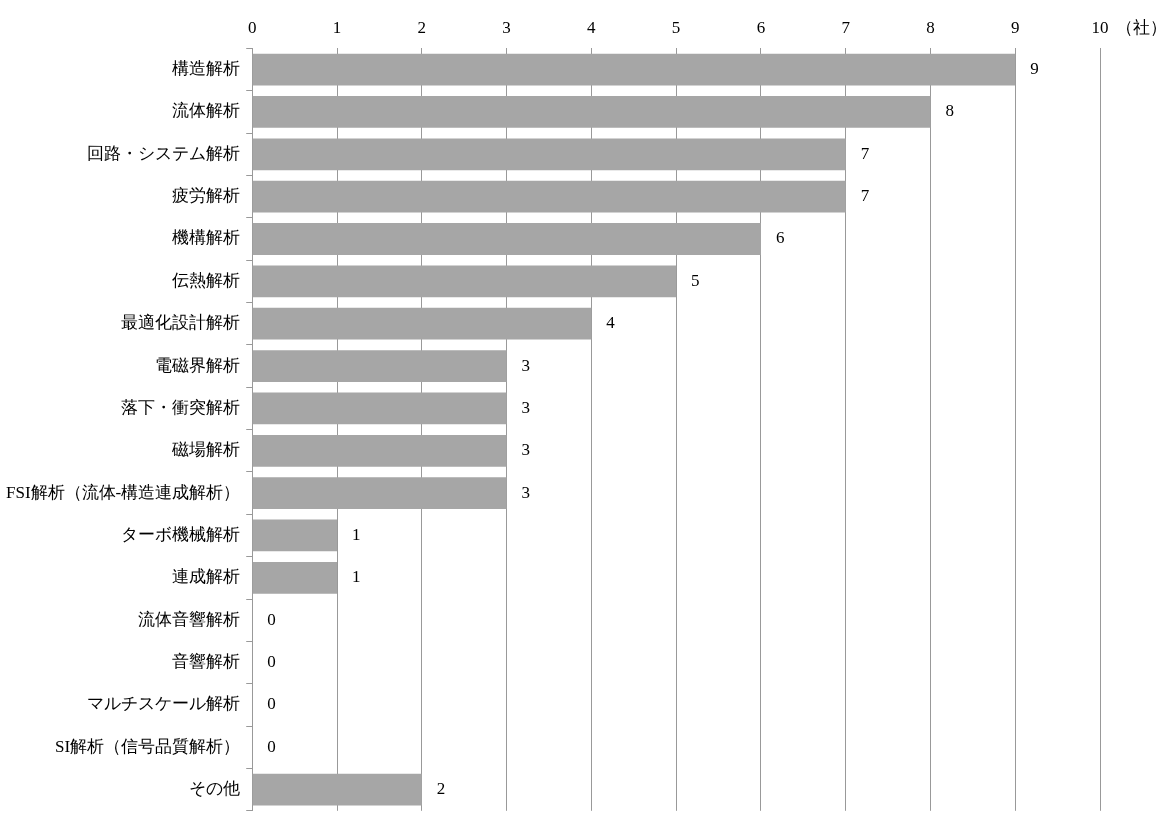 This screenshot has height=827, width=1175. I want to click on x-tick-label: 5, so click(676, 27).